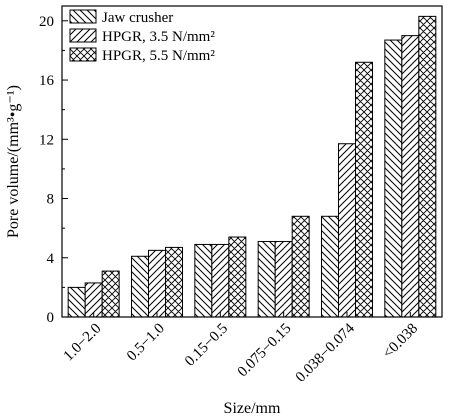 The width and height of the screenshot is (450, 419). Describe the element at coordinates (46, 22) in the screenshot. I see `y-tick-label: 20` at that location.